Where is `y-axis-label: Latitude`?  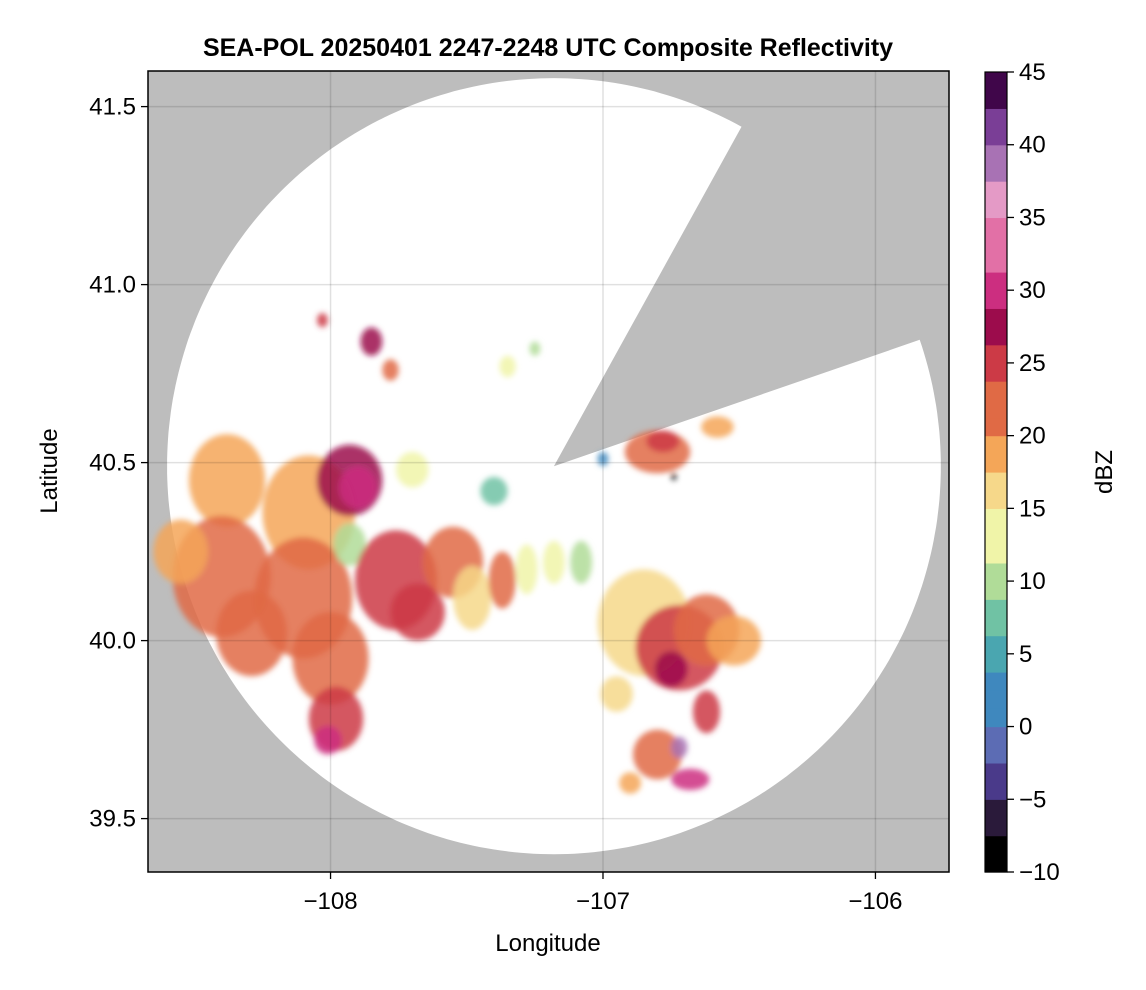 y-axis-label: Latitude is located at coordinates (49, 470).